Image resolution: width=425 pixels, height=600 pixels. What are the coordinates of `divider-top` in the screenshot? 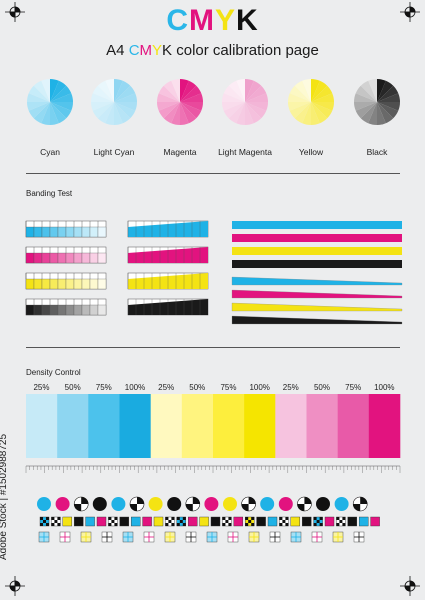 It's located at (213, 173).